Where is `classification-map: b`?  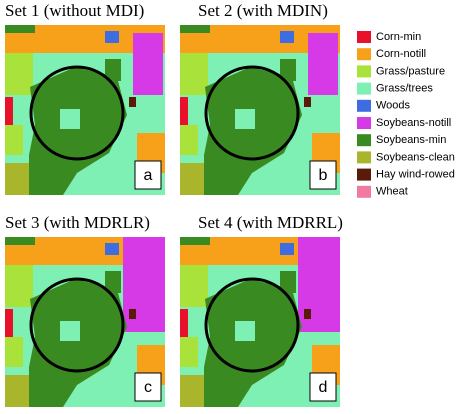
classification-map: b is located at coordinates (260, 110).